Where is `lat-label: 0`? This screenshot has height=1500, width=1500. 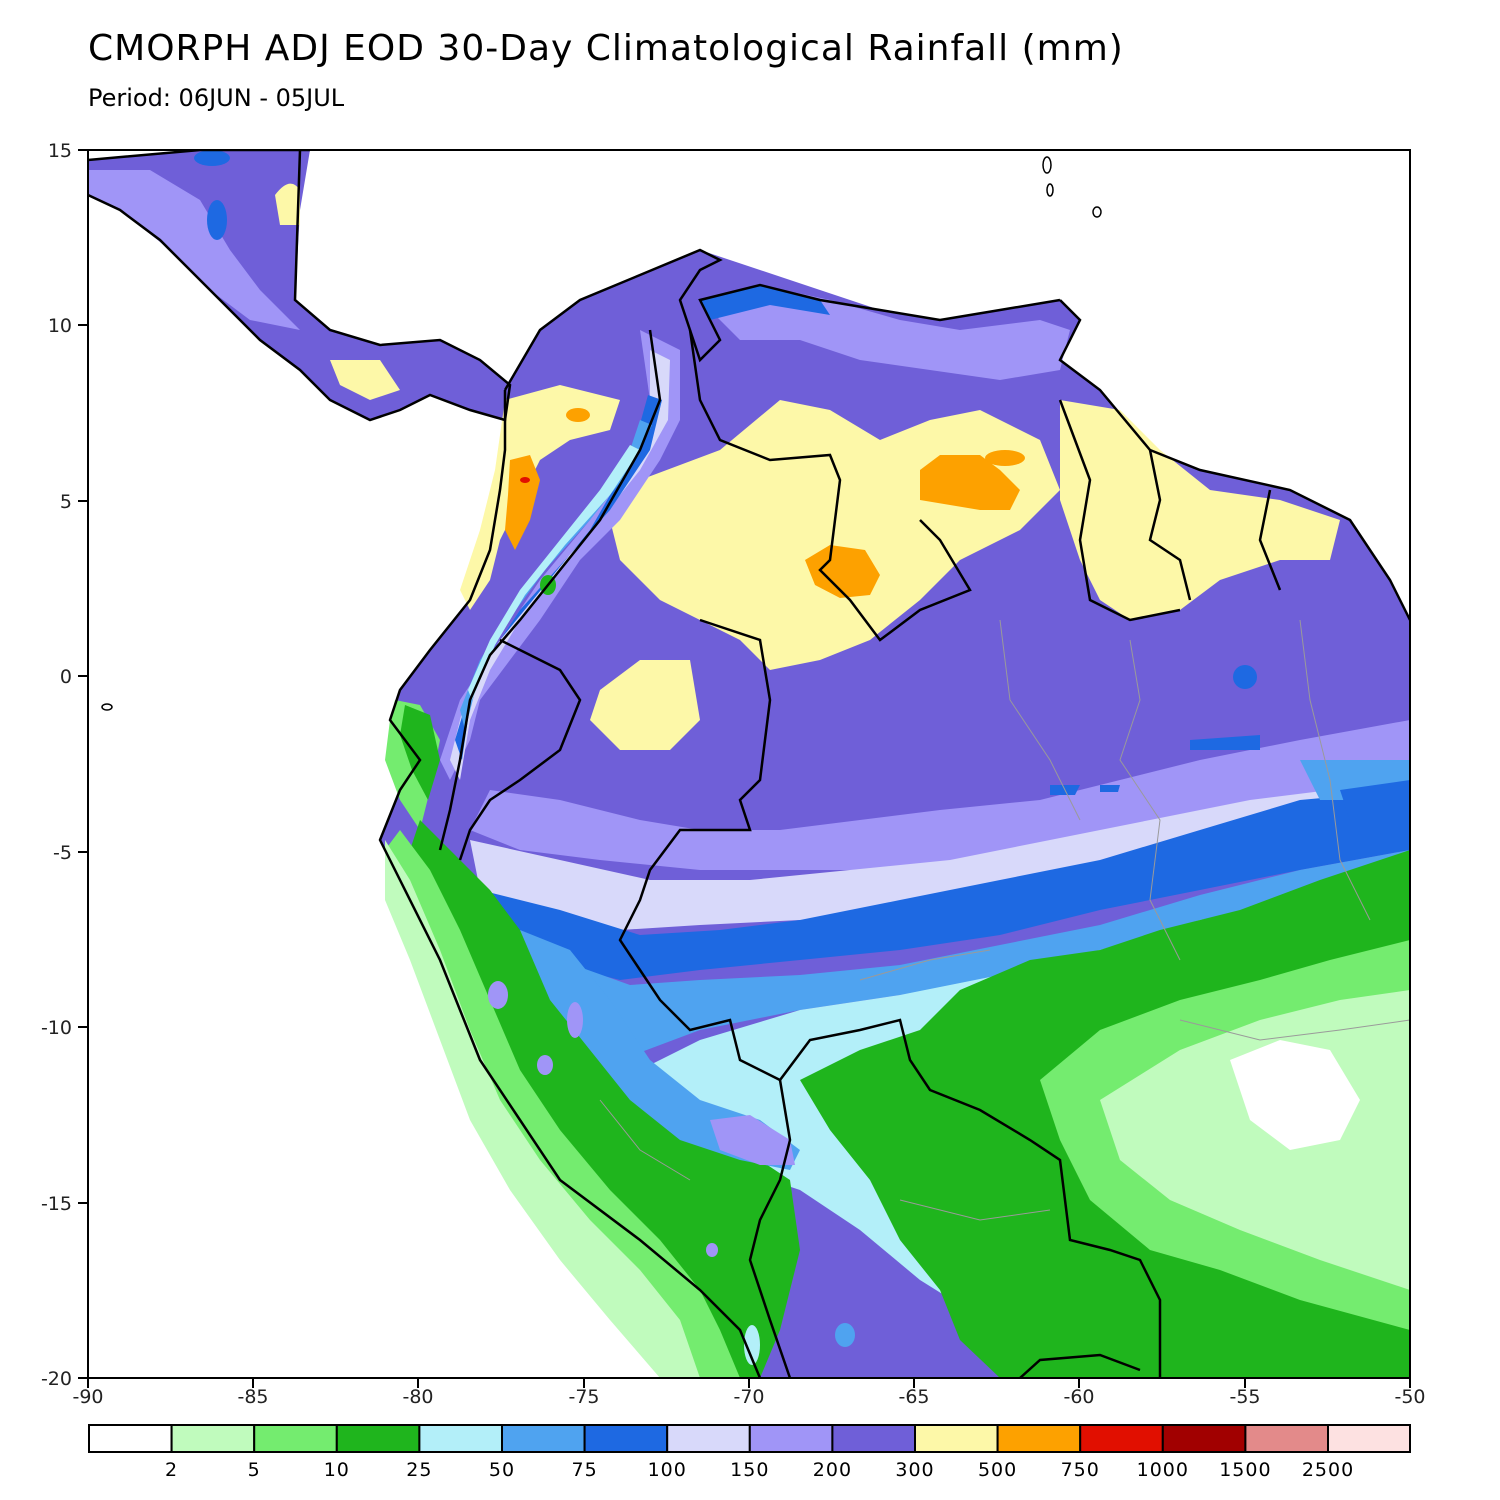 lat-label: 0 is located at coordinates (66, 677).